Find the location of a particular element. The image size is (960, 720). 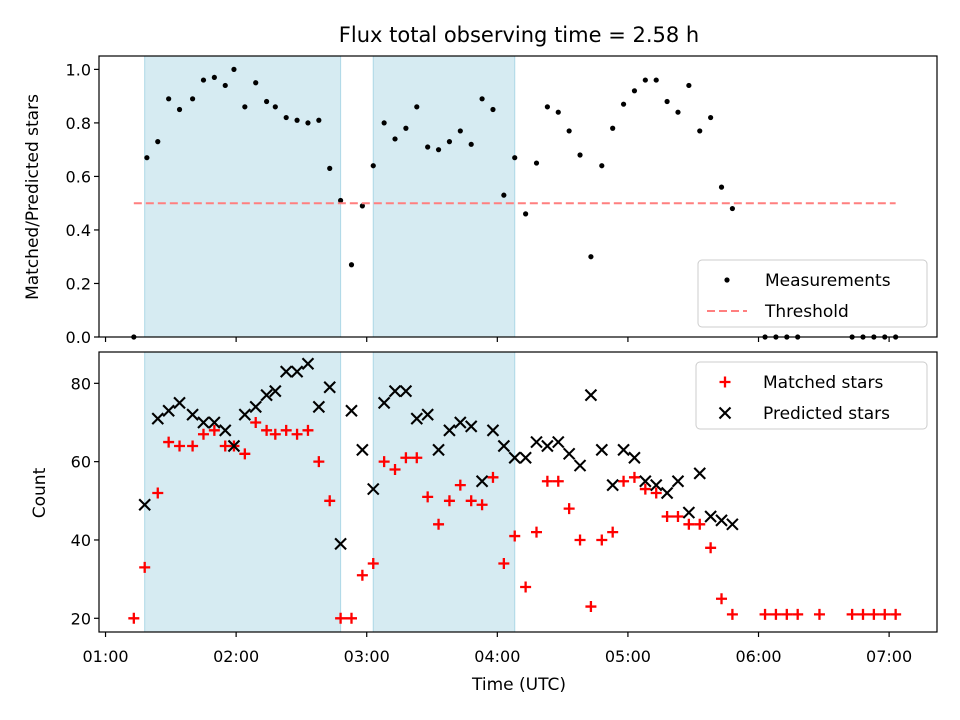

bottom-x-tick-label: 04:00 is located at coordinates (497, 656).